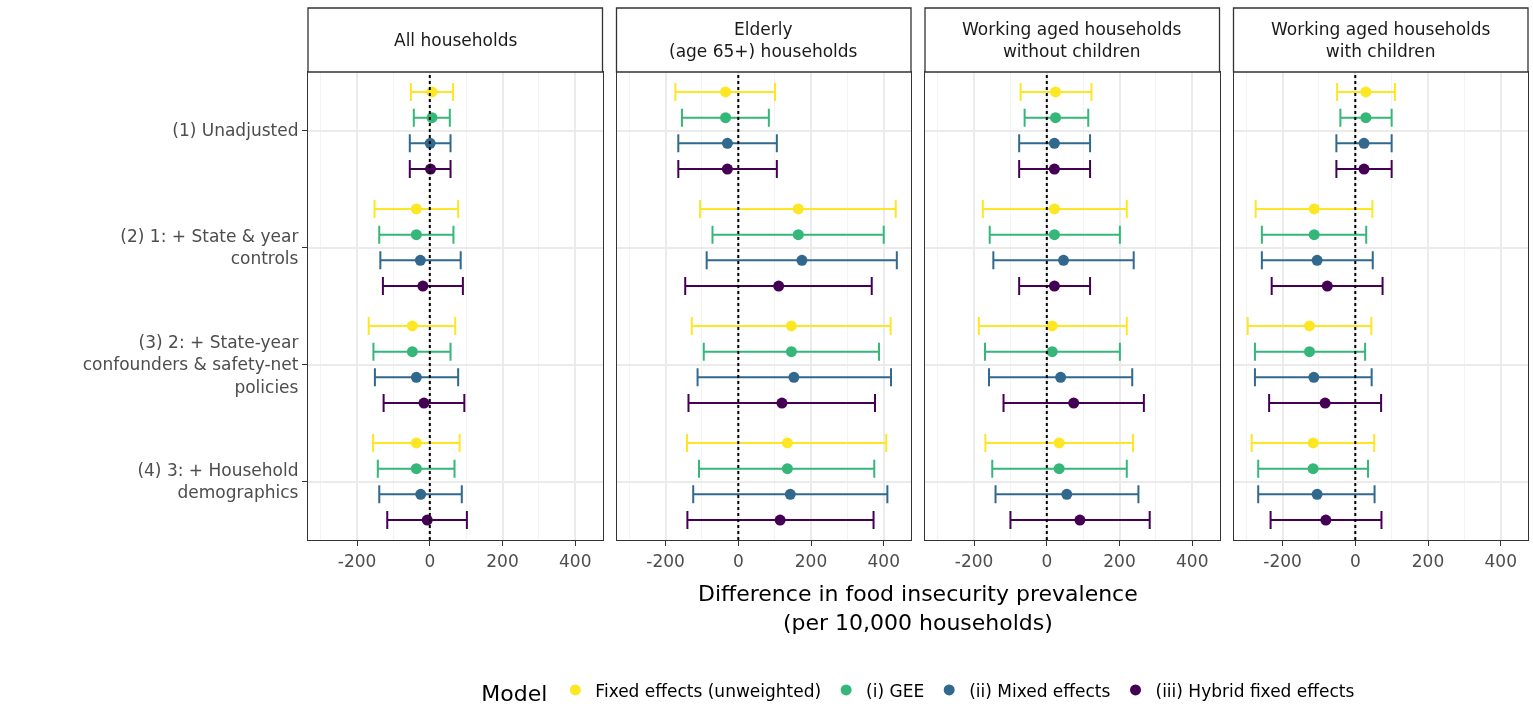 The width and height of the screenshot is (1533, 715). What do you see at coordinates (918, 608) in the screenshot?
I see `x-axis-title: Difference in food insecurity prevalence (per 10,000 households)` at bounding box center [918, 608].